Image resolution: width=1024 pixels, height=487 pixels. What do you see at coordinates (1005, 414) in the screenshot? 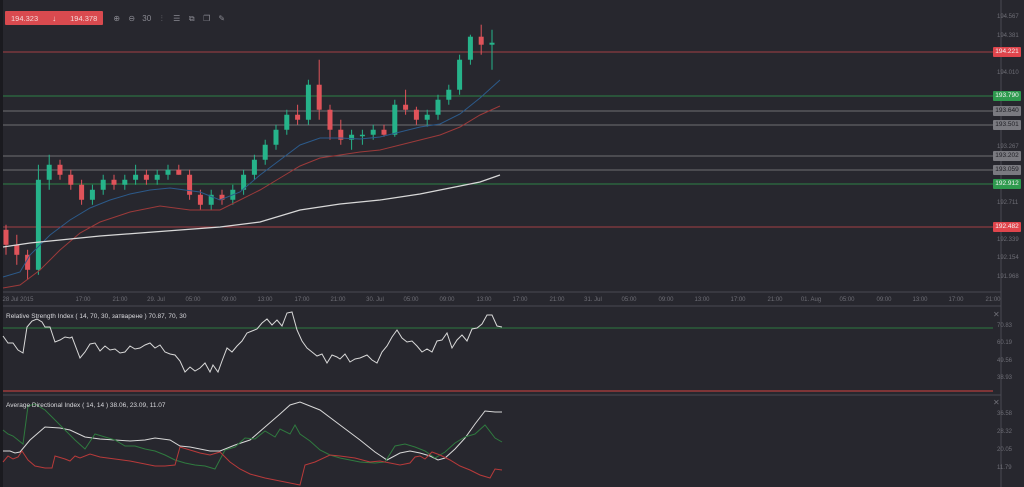
I see `adx-tick-label: 36.58` at bounding box center [1005, 414].